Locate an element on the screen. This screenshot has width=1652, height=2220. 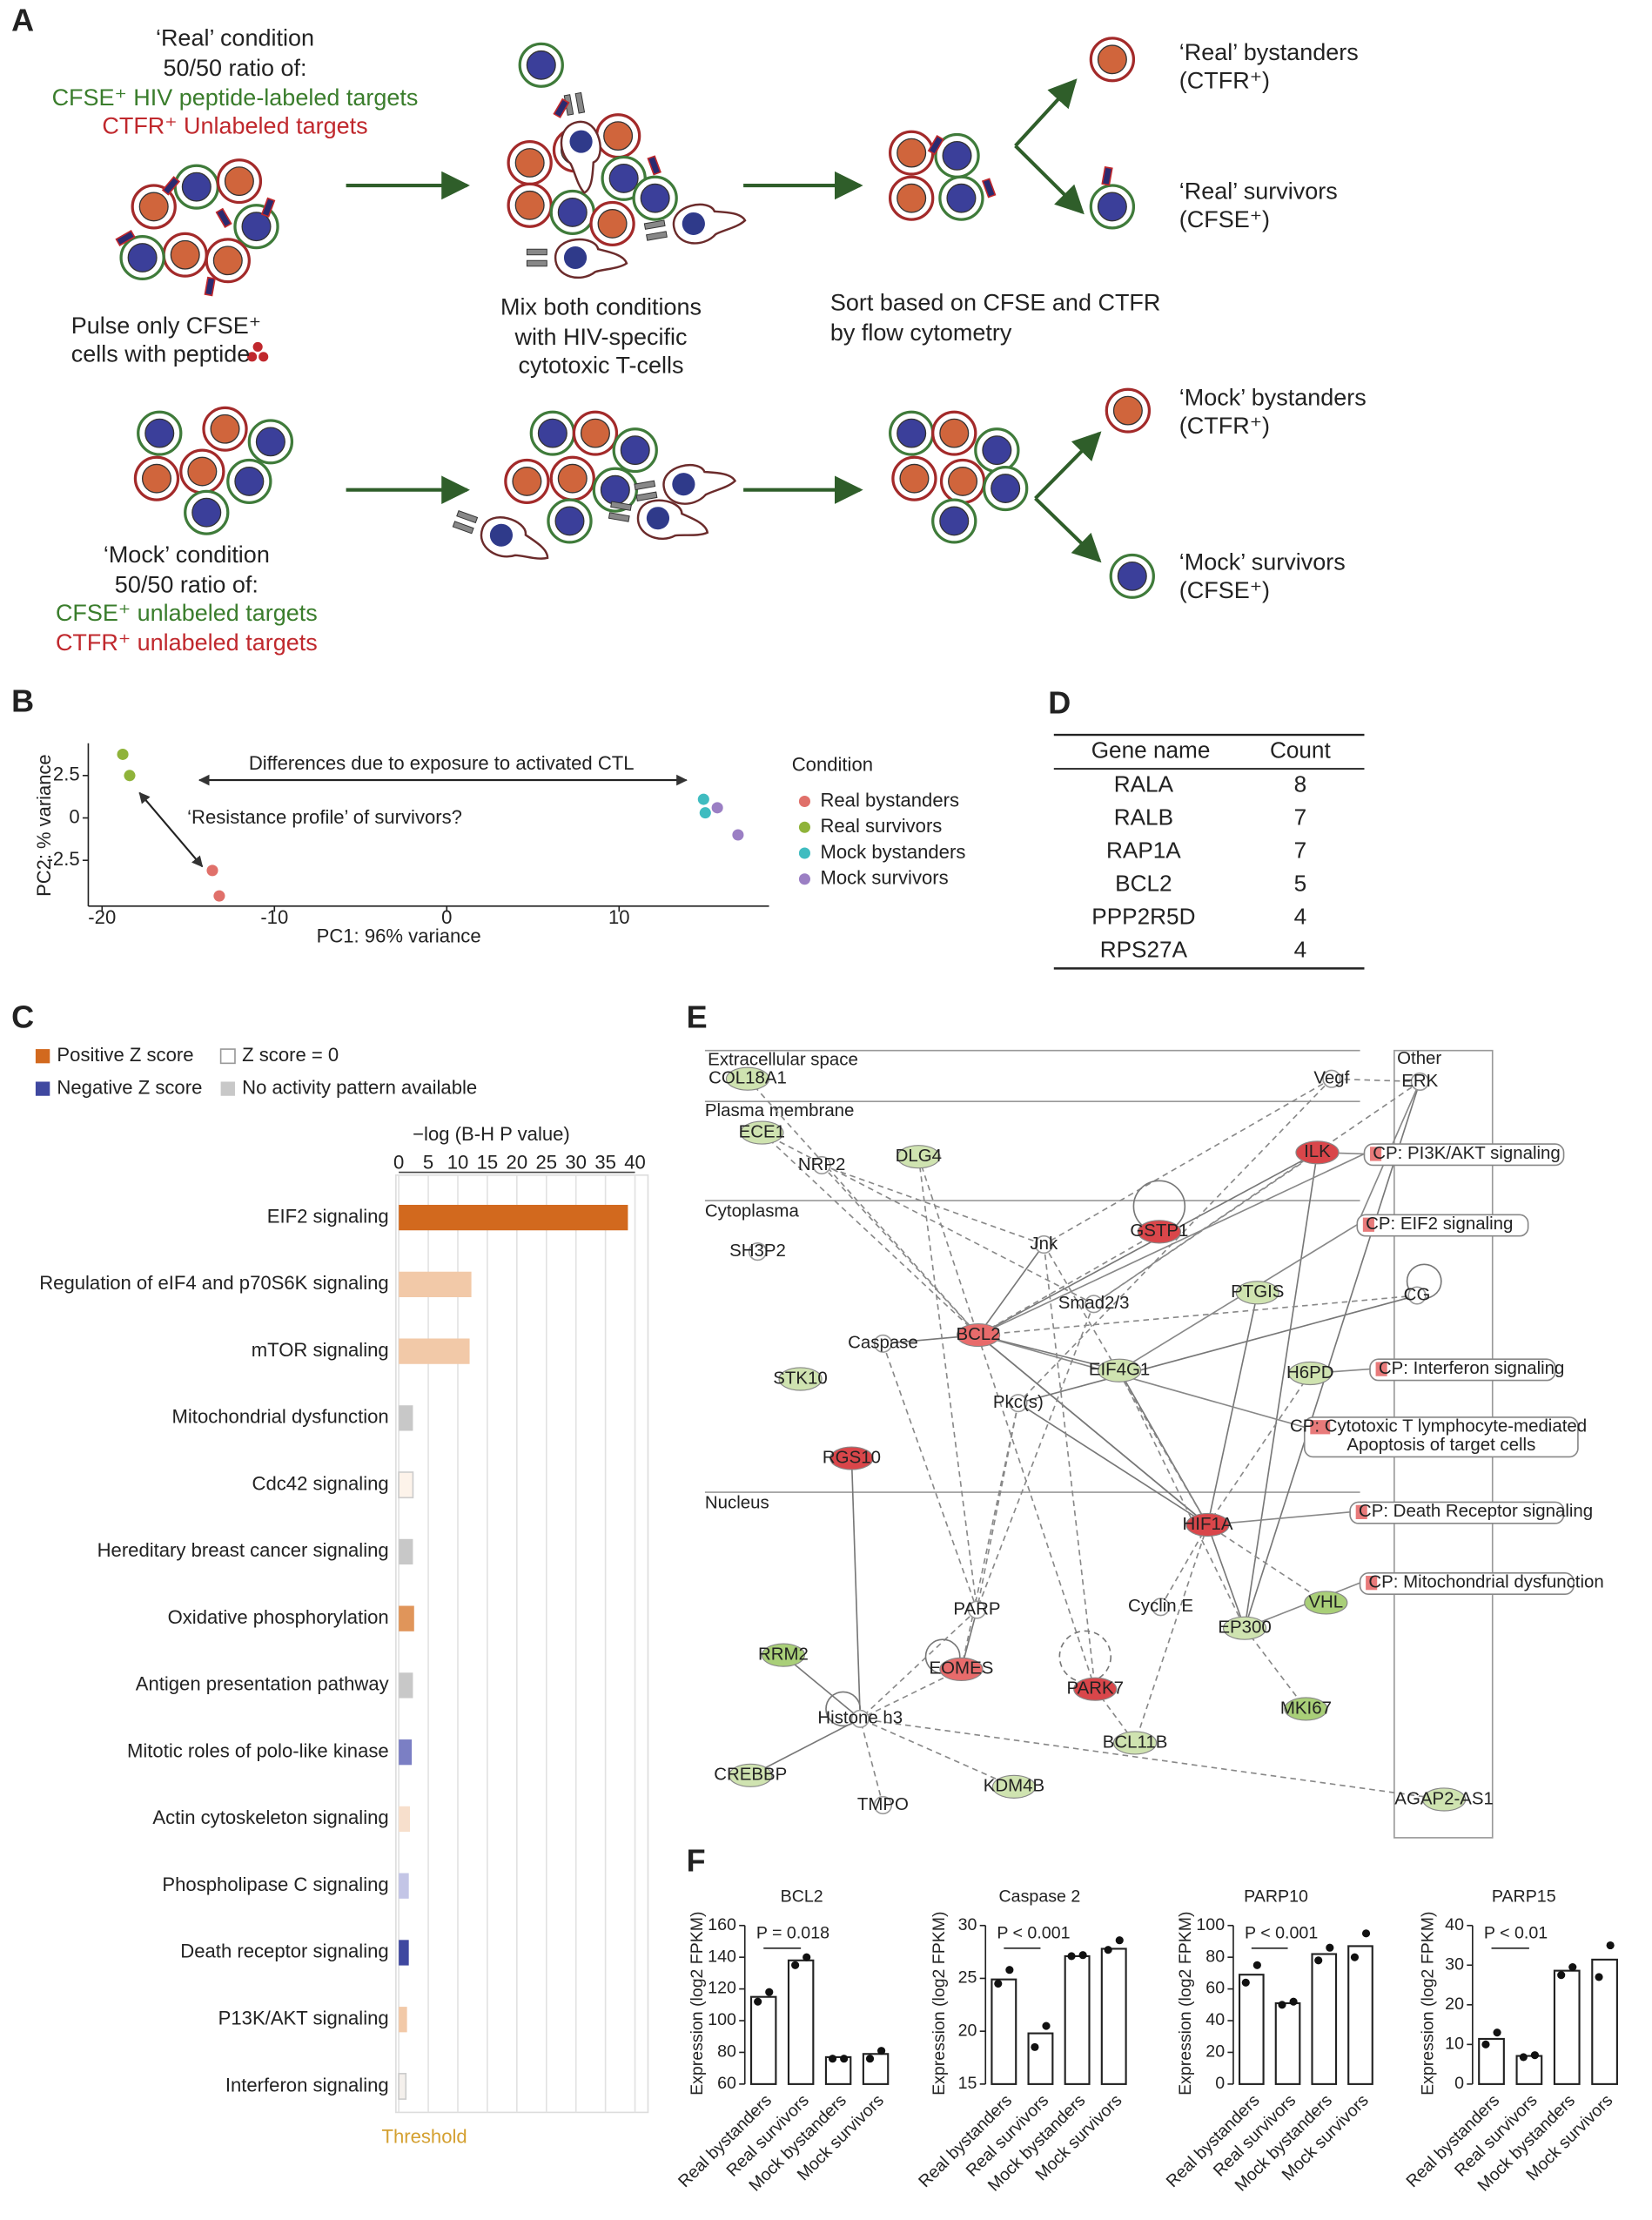
t-cell-nucleus is located at coordinates (502, 535).